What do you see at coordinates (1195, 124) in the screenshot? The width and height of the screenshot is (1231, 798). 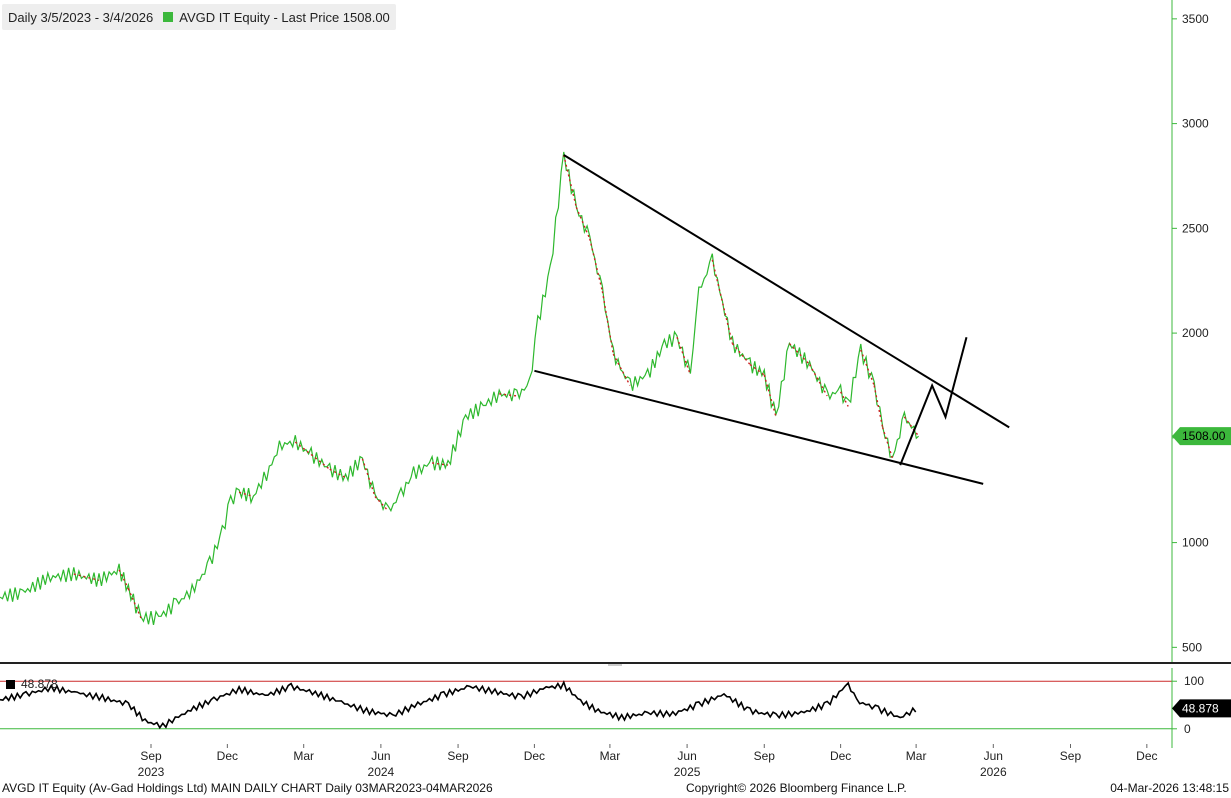 I see `price-y-tick-label: 3000` at bounding box center [1195, 124].